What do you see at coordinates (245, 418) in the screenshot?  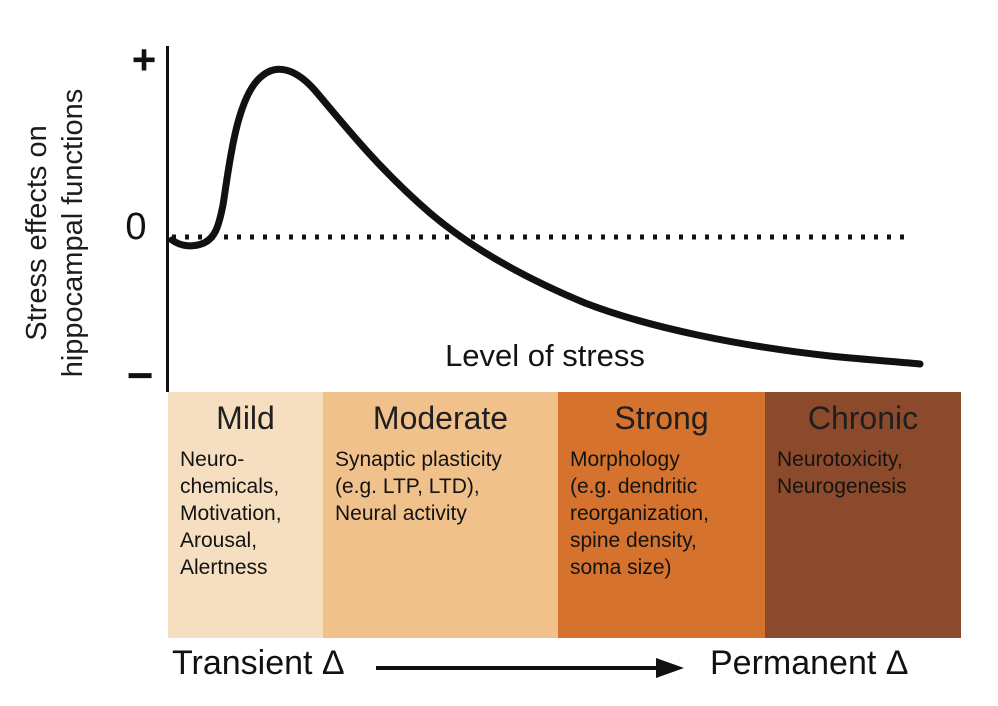 I see `band-title-mild: Mild` at bounding box center [245, 418].